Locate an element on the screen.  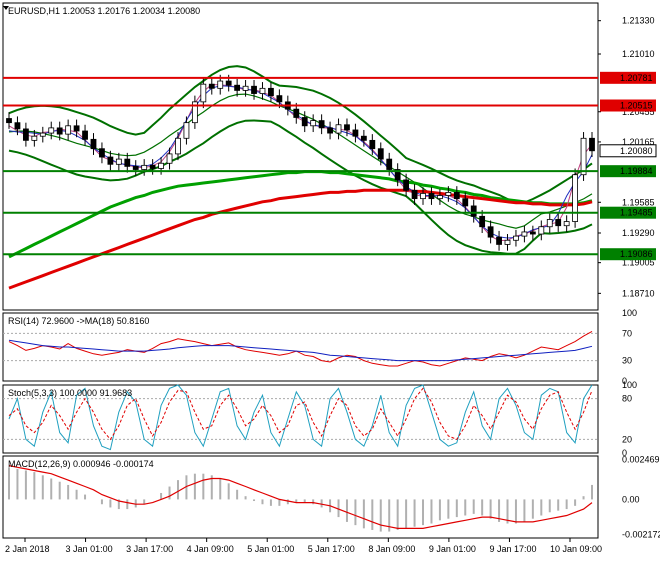
y-tick-label: 1.21010 is located at coordinates (638, 54).